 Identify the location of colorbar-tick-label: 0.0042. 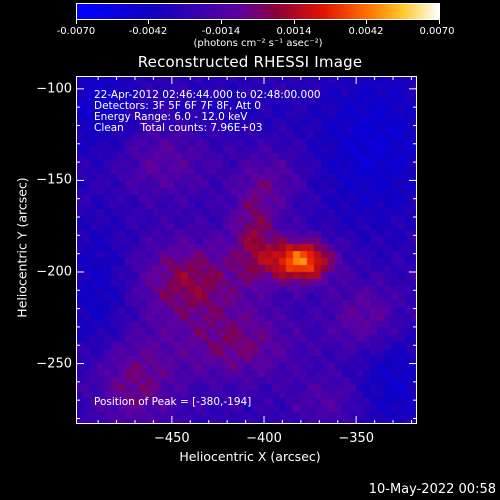
(366, 31).